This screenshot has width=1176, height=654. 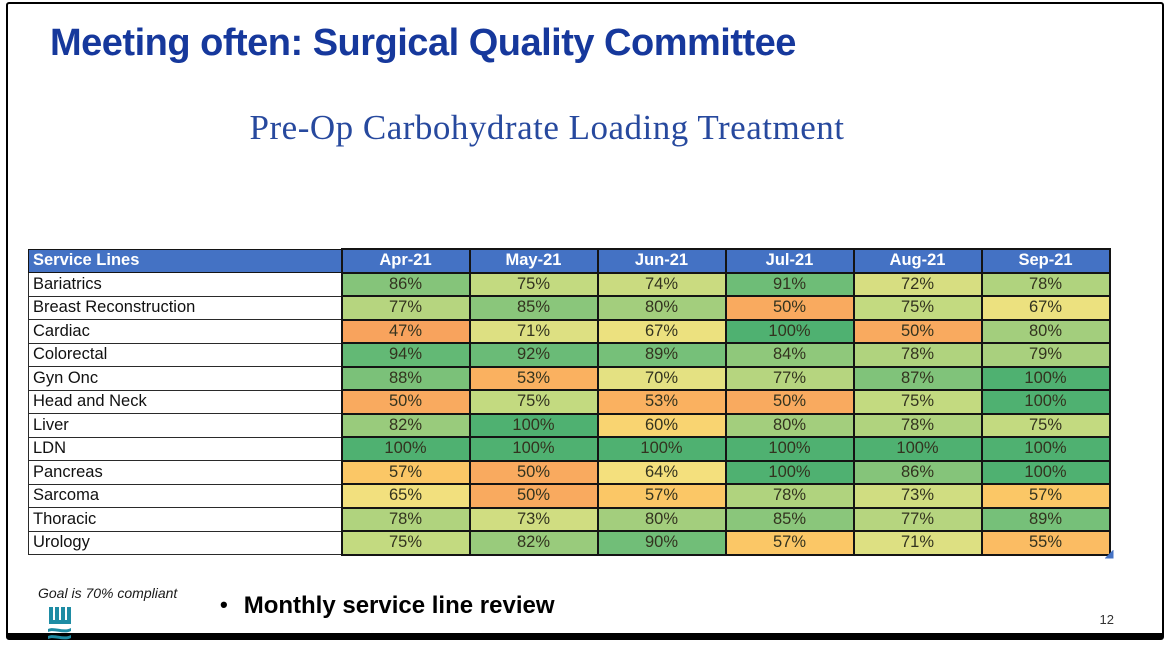 What do you see at coordinates (1045, 543) in the screenshot?
I see `value-cell: 55%` at bounding box center [1045, 543].